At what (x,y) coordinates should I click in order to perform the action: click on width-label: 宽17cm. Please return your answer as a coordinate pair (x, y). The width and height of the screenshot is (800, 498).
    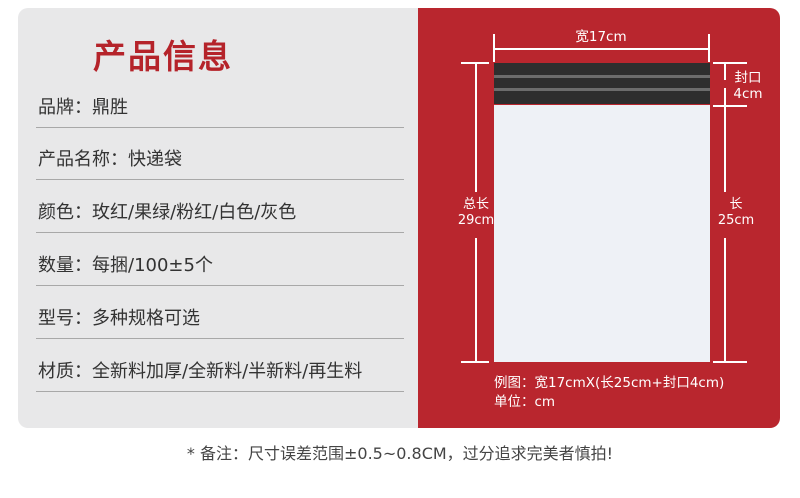
    Looking at the image, I should click on (601, 37).